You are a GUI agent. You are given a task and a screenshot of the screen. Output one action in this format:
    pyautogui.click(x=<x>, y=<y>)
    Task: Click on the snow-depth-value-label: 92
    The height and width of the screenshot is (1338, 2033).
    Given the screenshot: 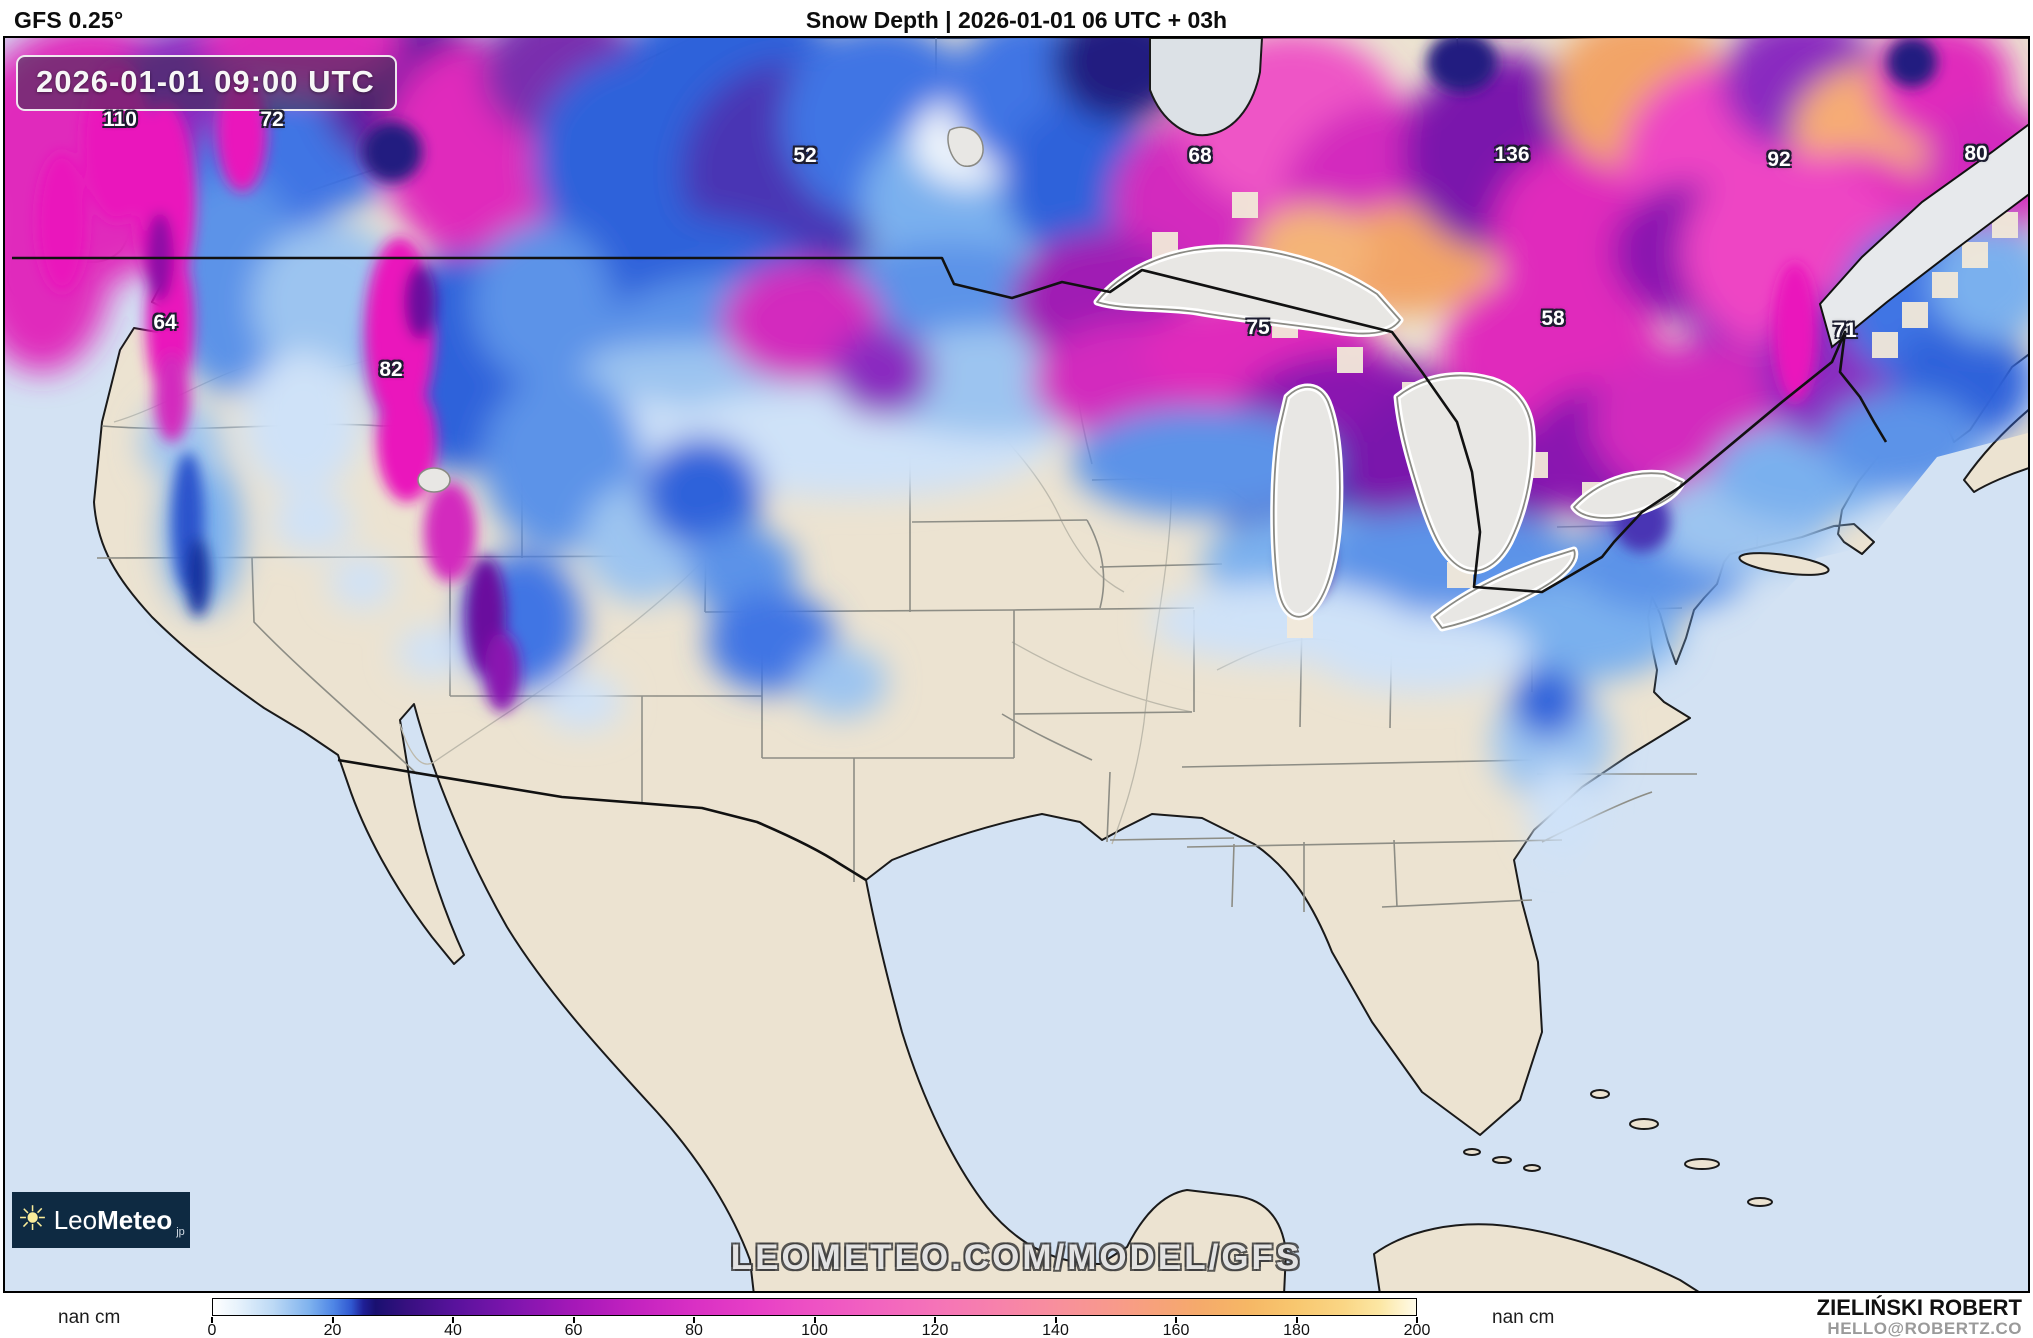 What is the action you would take?
    pyautogui.click(x=1779, y=159)
    